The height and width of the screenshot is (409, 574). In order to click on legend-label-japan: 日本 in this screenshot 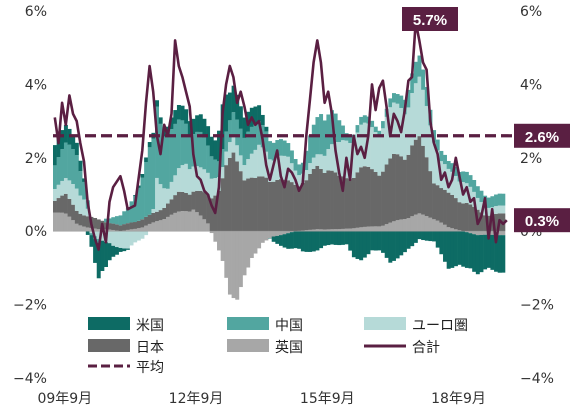, I will do `click(150, 348)`.